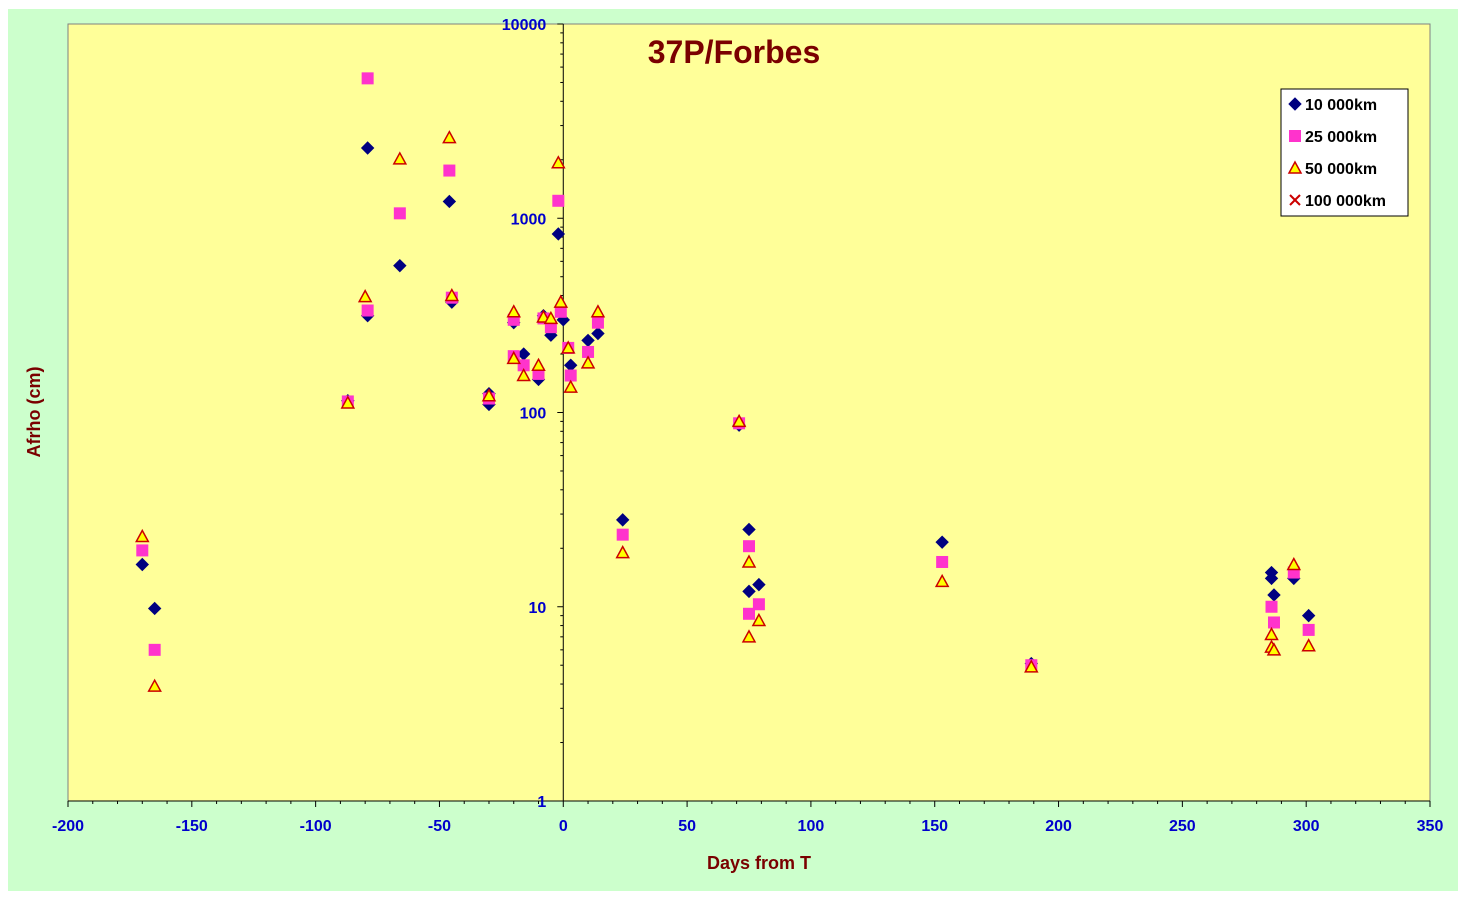  I want to click on legend-marker-diamond, so click(1295, 104).